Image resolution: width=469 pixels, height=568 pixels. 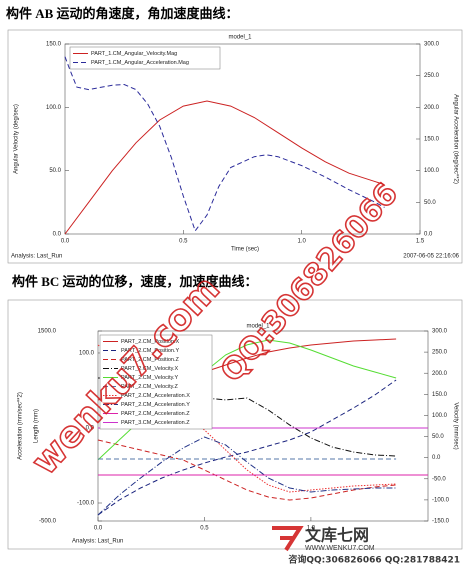 I want to click on y3-tick-label: 100.0, so click(x=87, y=354).